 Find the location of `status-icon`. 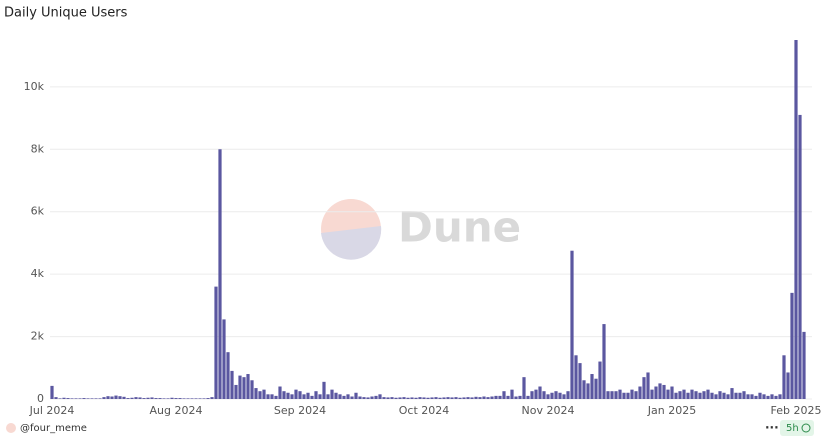

status-icon is located at coordinates (806, 428).